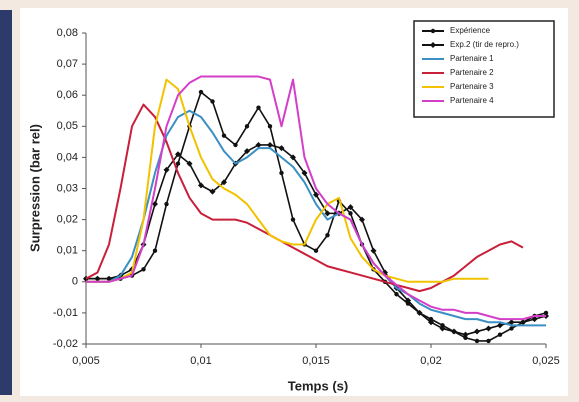 Image resolution: width=579 pixels, height=402 pixels. I want to click on x-axis-title: Temps (s), so click(318, 385).